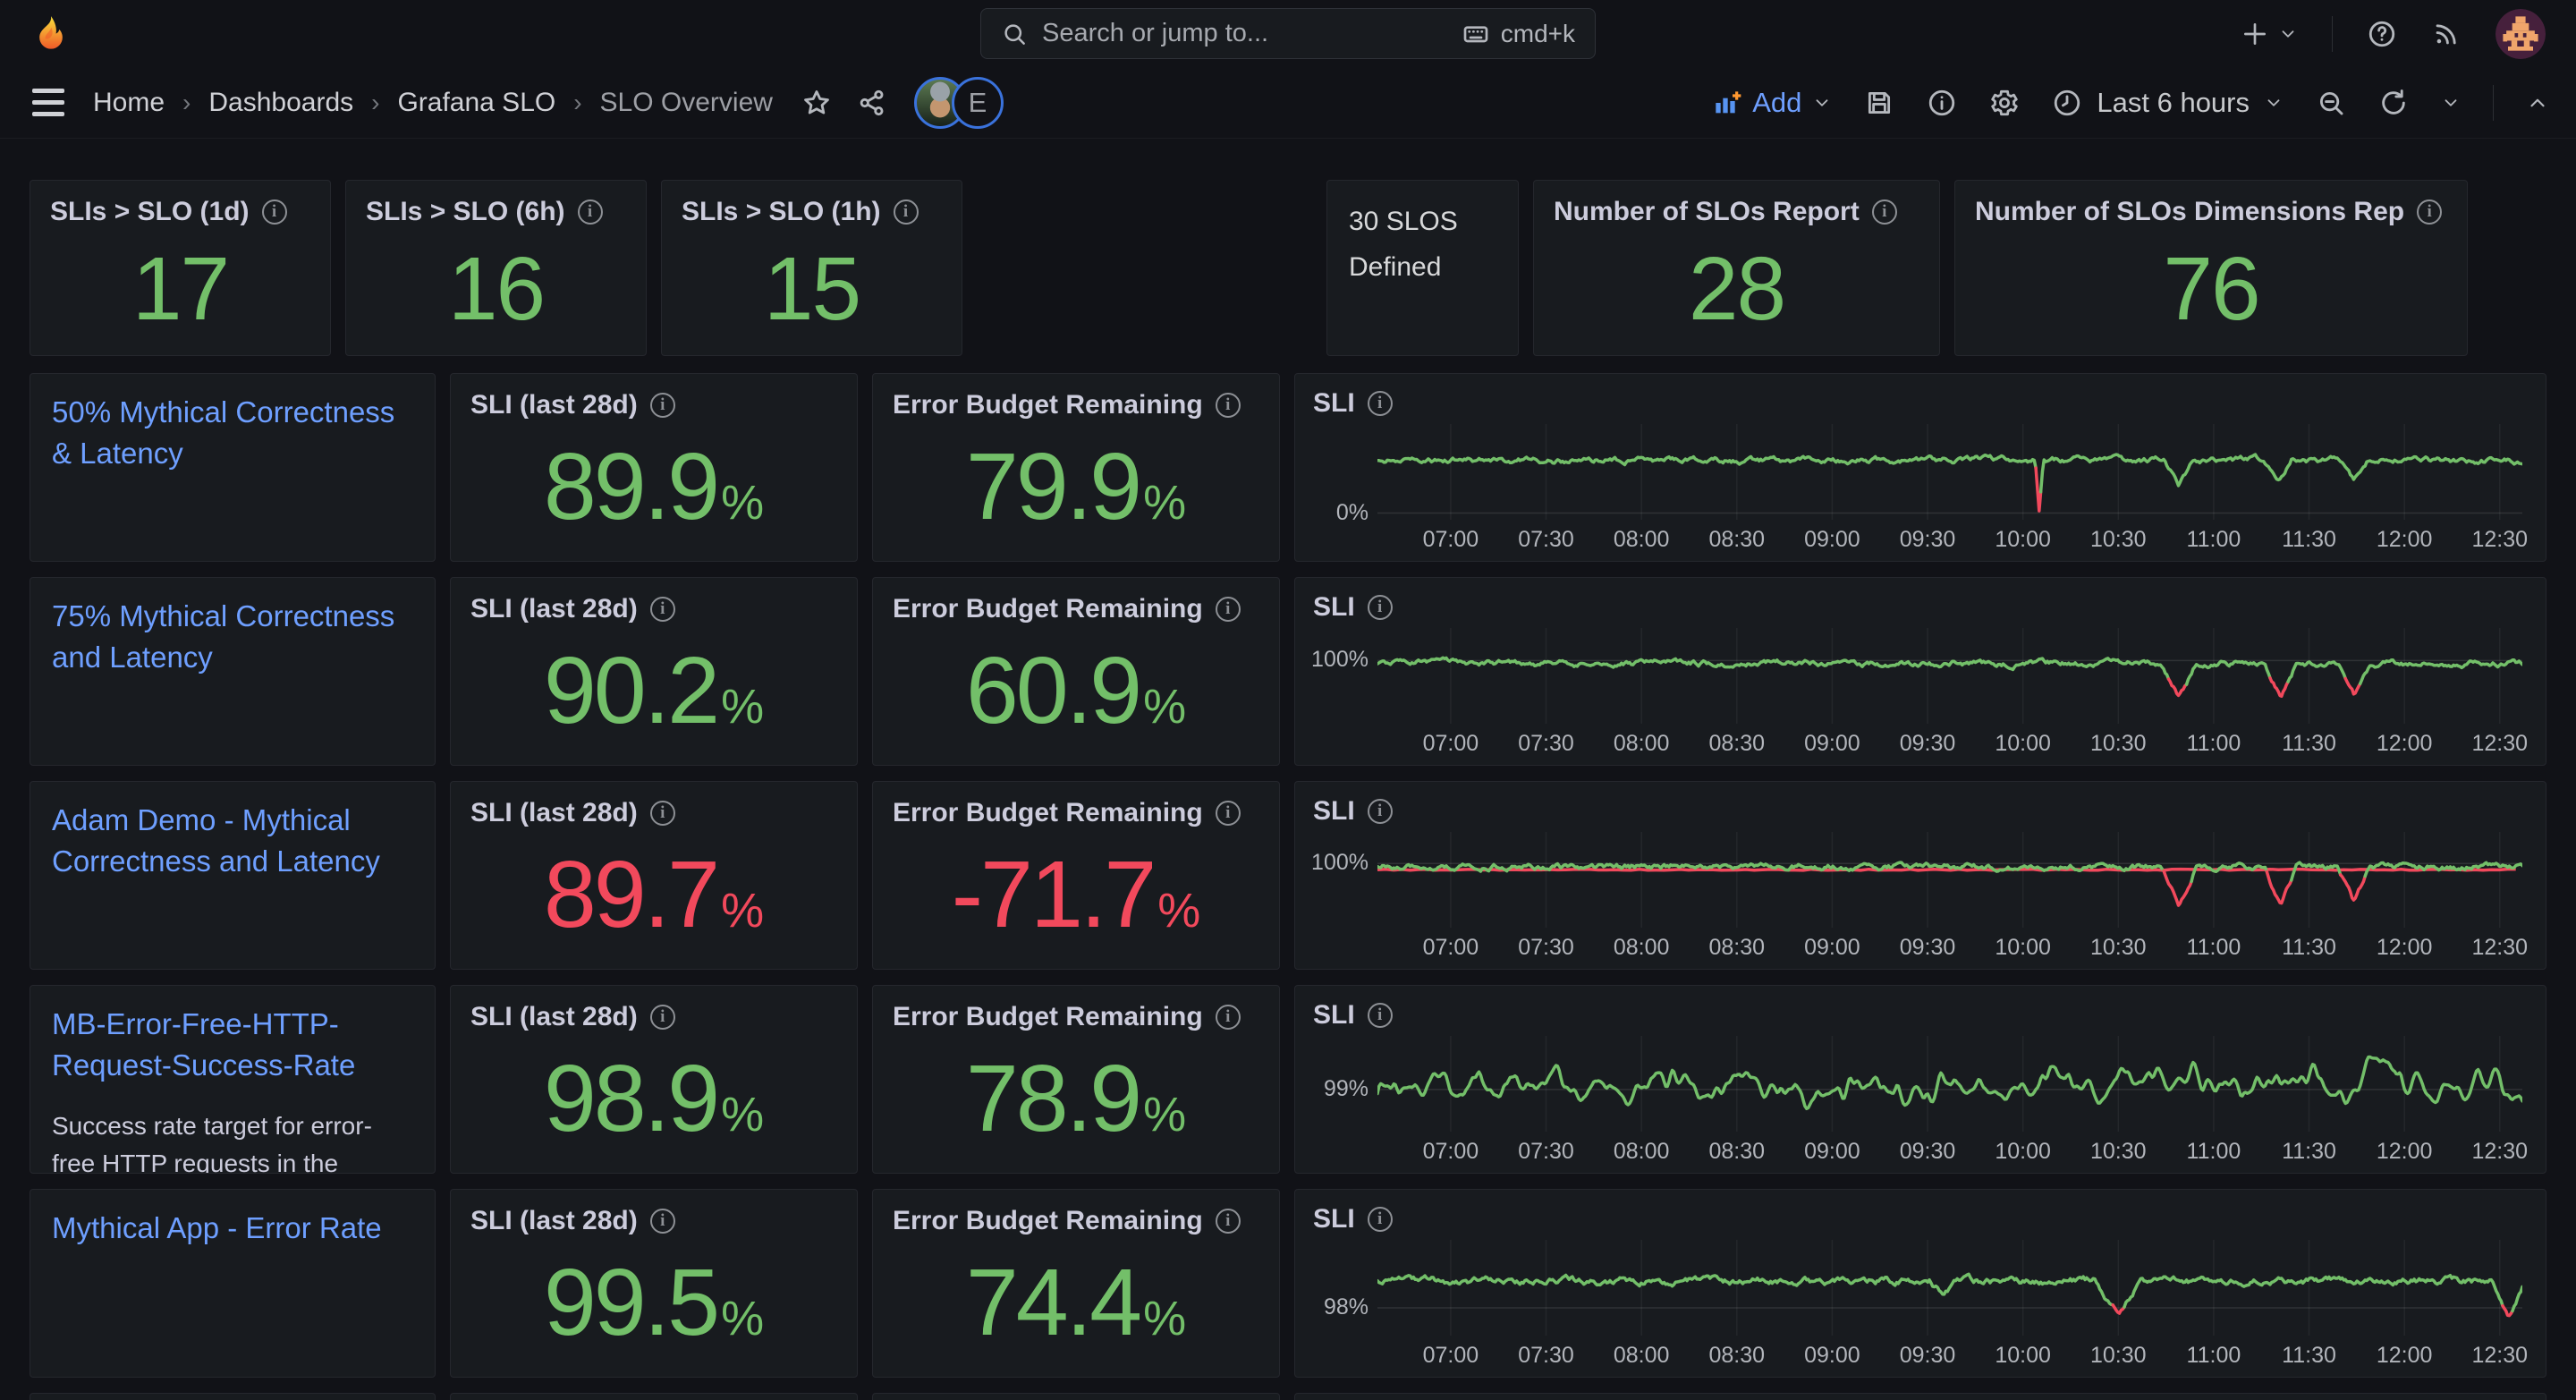 Image resolution: width=2576 pixels, height=1400 pixels. I want to click on new-menu-button, so click(2269, 34).